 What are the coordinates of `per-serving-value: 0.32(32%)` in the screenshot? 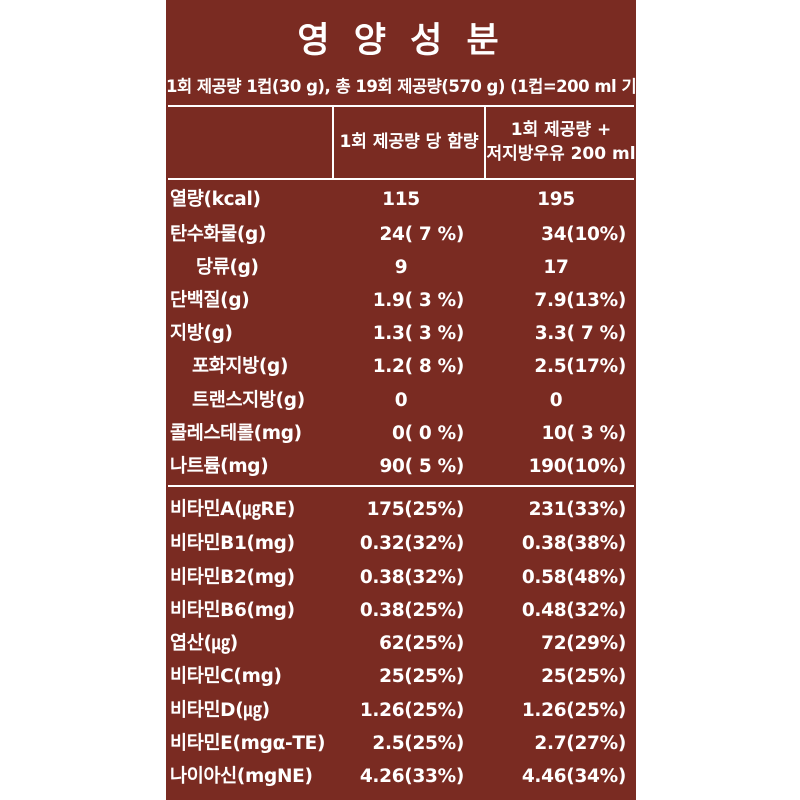 It's located at (411, 543).